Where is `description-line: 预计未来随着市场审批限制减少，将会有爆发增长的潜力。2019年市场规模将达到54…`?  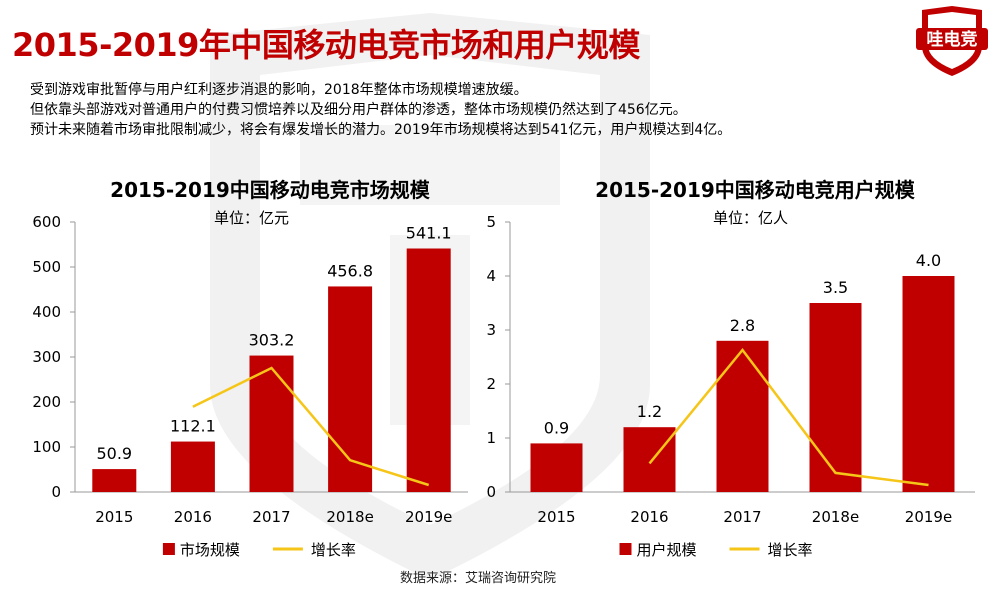 description-line: 预计未来随着市场审批限制减少，将会有爆发增长的潜力。2019年市场规模将达到54… is located at coordinates (381, 130).